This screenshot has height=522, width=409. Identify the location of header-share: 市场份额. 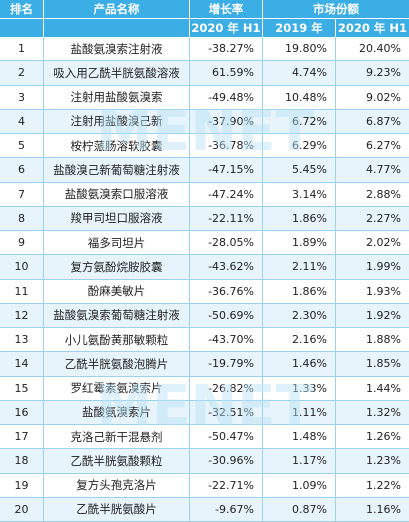
(336, 9).